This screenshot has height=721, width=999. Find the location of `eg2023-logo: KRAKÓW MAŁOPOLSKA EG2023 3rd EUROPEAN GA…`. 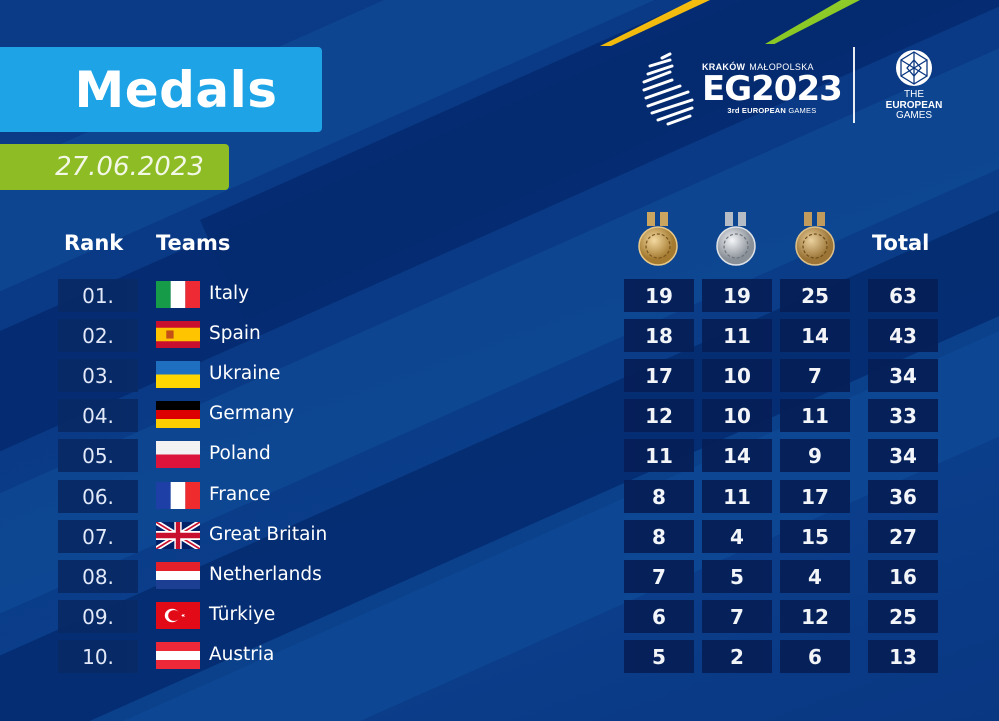

eg2023-logo: KRAKÓW MAŁOPOLSKA EG2023 3rd EUROPEAN GA… is located at coordinates (741, 88).